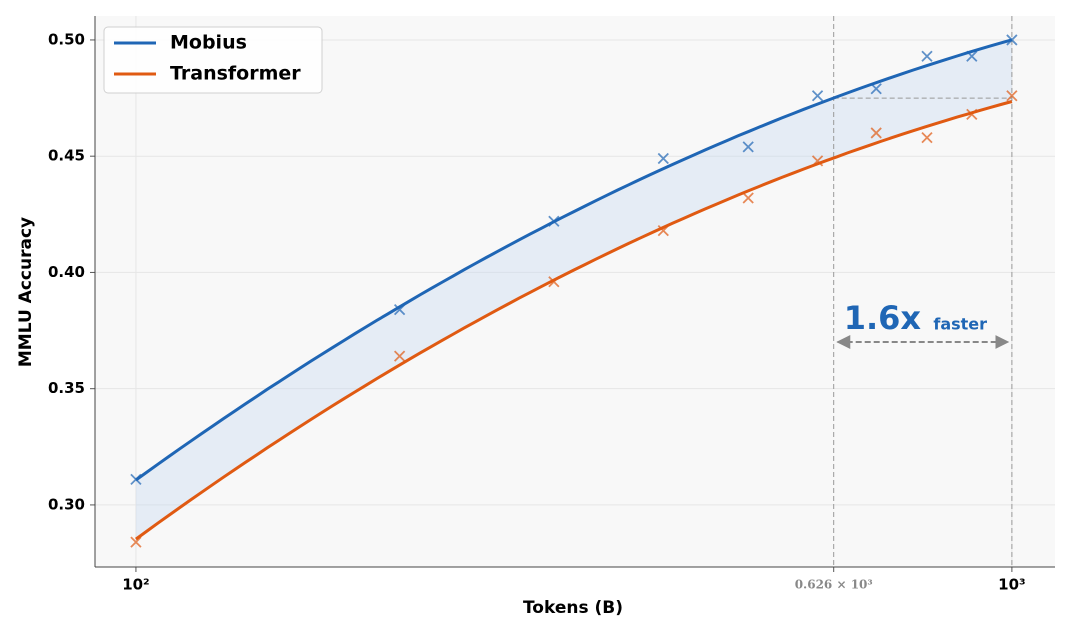 Image resolution: width=1080 pixels, height=630 pixels. Describe the element at coordinates (960, 324) in the screenshot. I see `speedup-sublabel: faster` at that location.